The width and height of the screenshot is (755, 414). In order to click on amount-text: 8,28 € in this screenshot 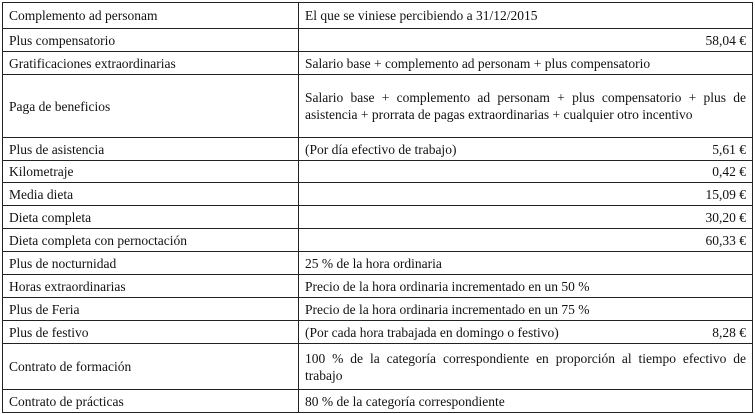, I will do `click(729, 332)`.